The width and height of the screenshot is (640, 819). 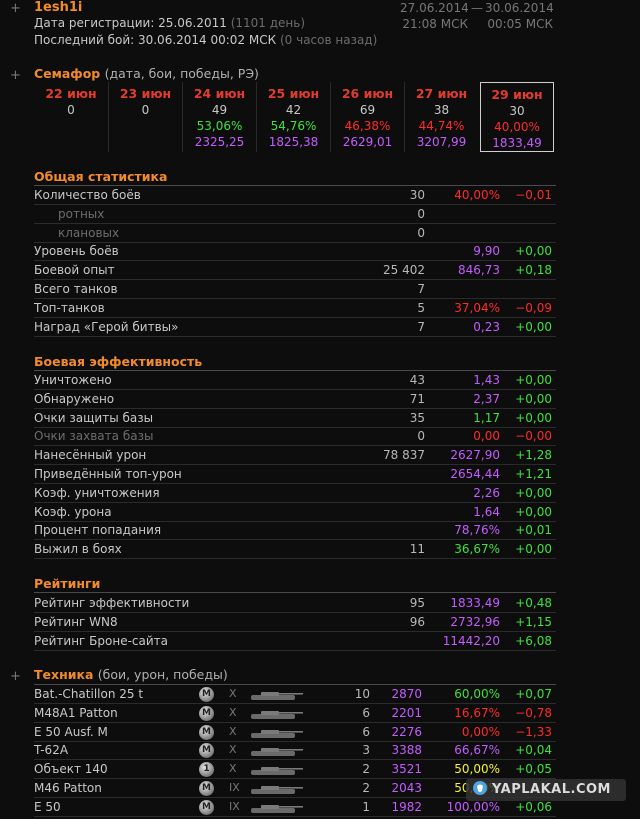 I want to click on tank-damage: 2201, so click(x=406, y=712).